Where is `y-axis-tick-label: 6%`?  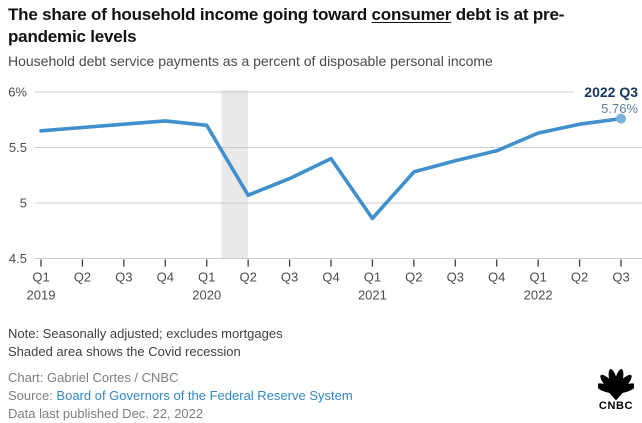 y-axis-tick-label: 6% is located at coordinates (17, 92).